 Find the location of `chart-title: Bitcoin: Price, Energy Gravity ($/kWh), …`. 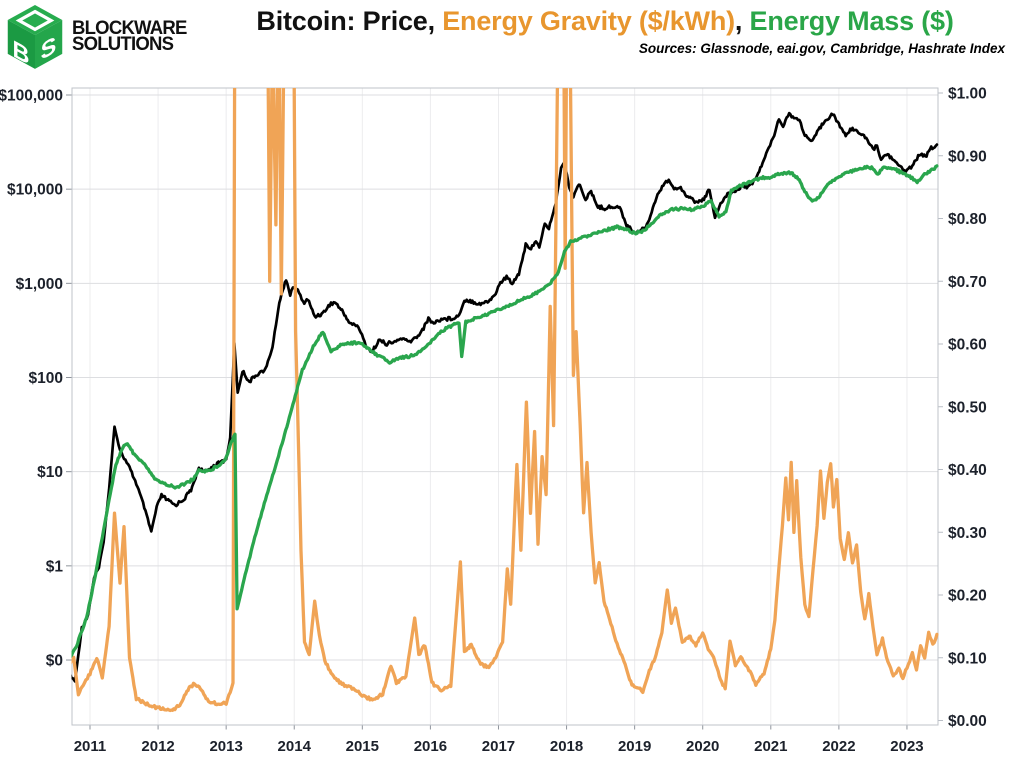

chart-title: Bitcoin: Price, Energy Gravity ($/kWh), … is located at coordinates (605, 21).